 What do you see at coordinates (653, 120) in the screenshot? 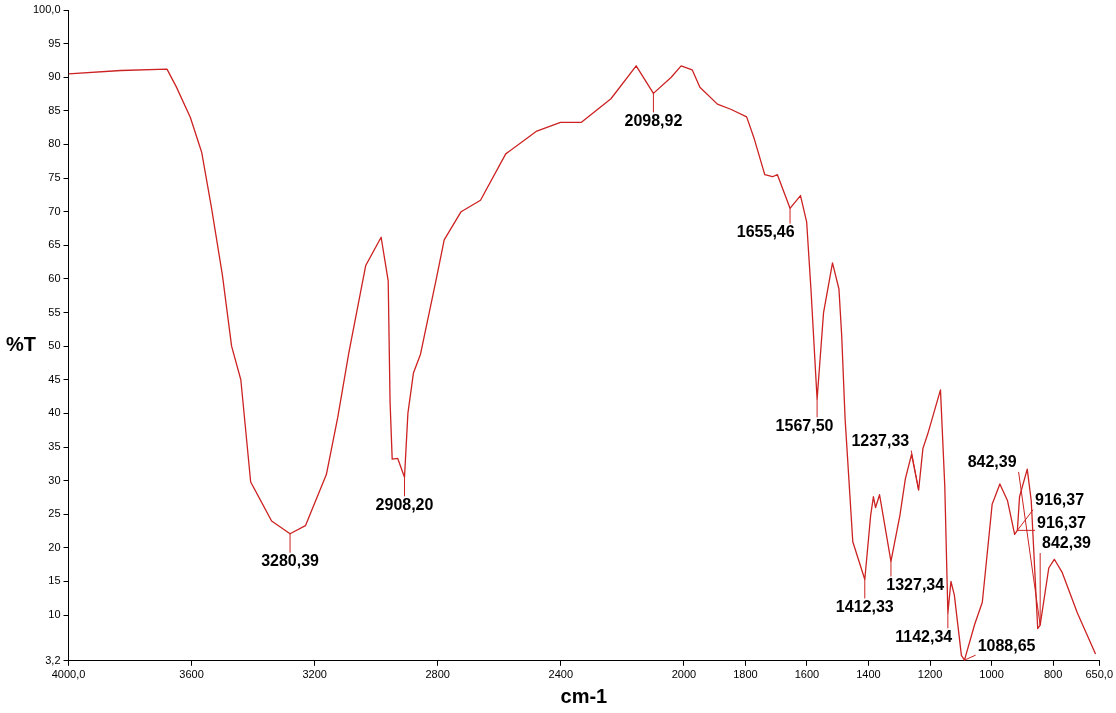
I see `annotation: 2098,92` at bounding box center [653, 120].